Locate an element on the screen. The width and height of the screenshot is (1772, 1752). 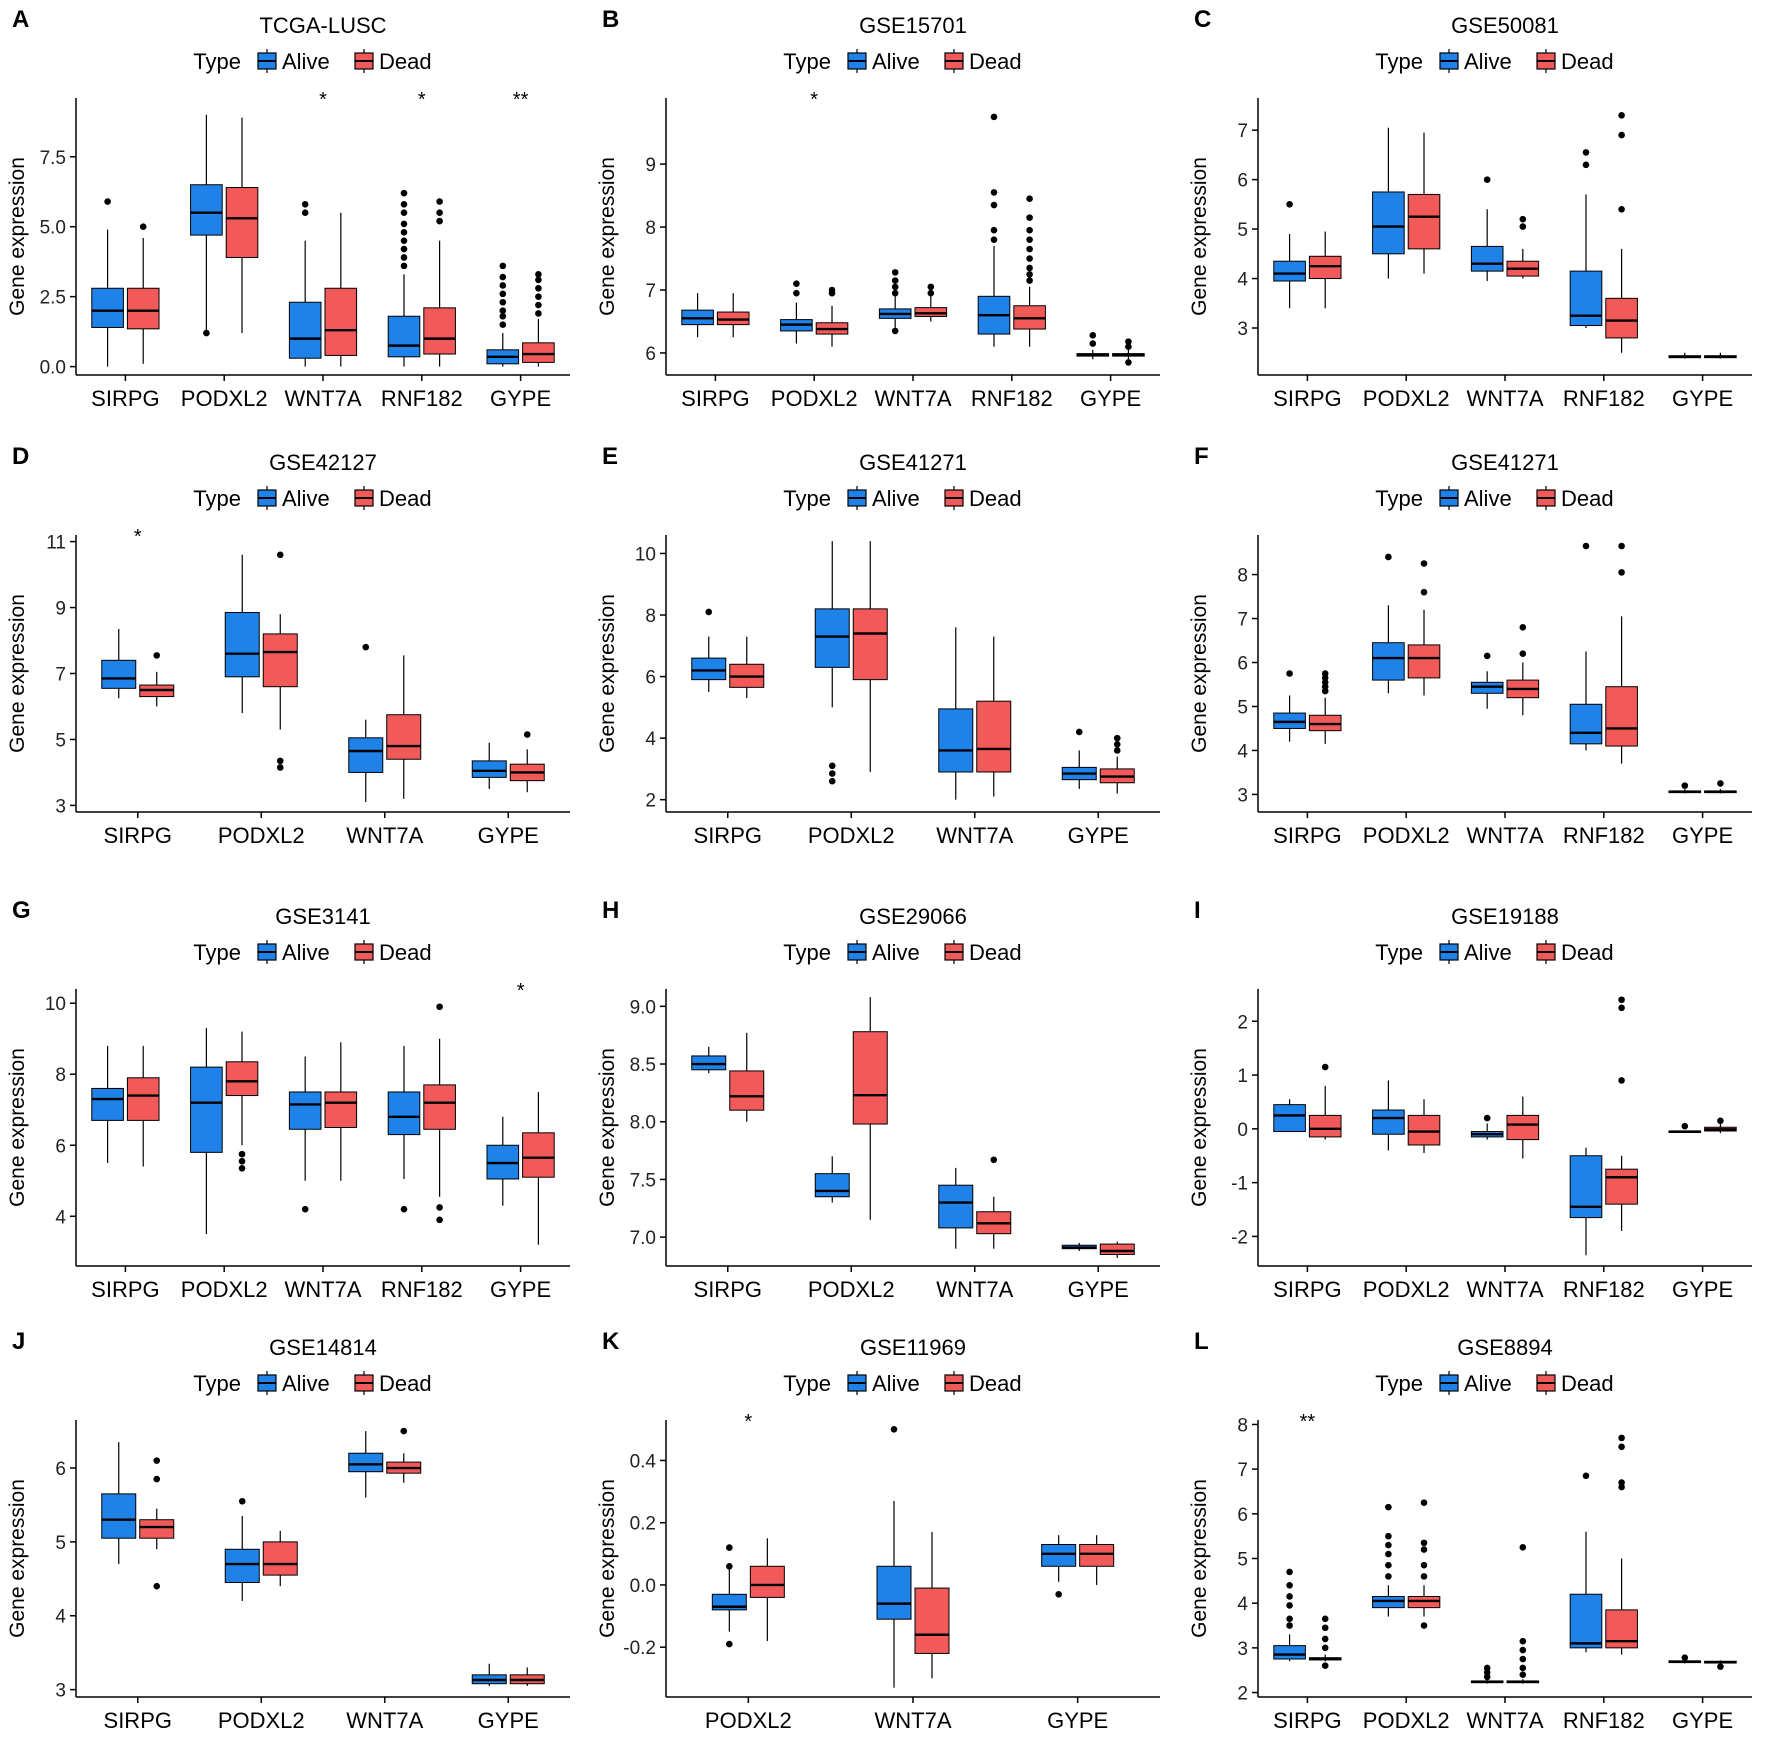
panel-label: D is located at coordinates (20, 456).